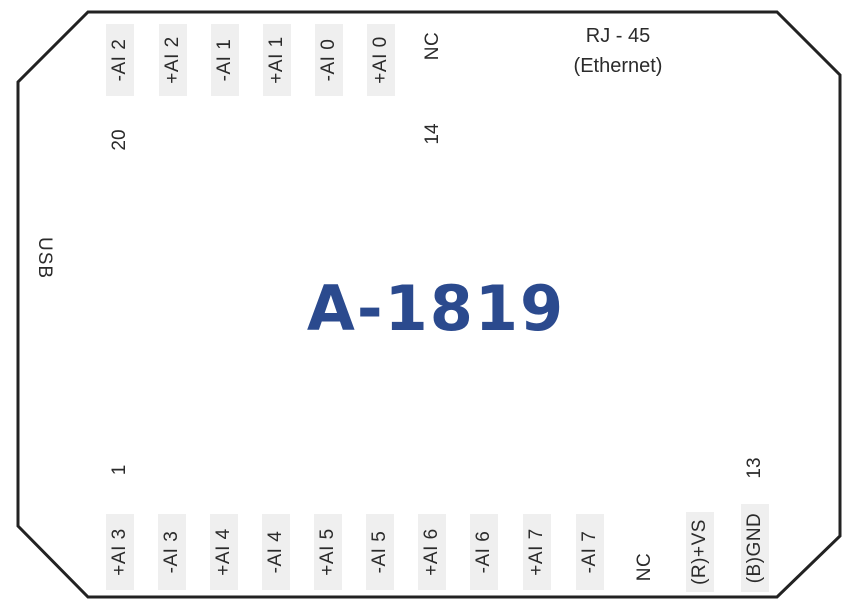  I want to click on svg-text: +AI 2, so click(172, 59).